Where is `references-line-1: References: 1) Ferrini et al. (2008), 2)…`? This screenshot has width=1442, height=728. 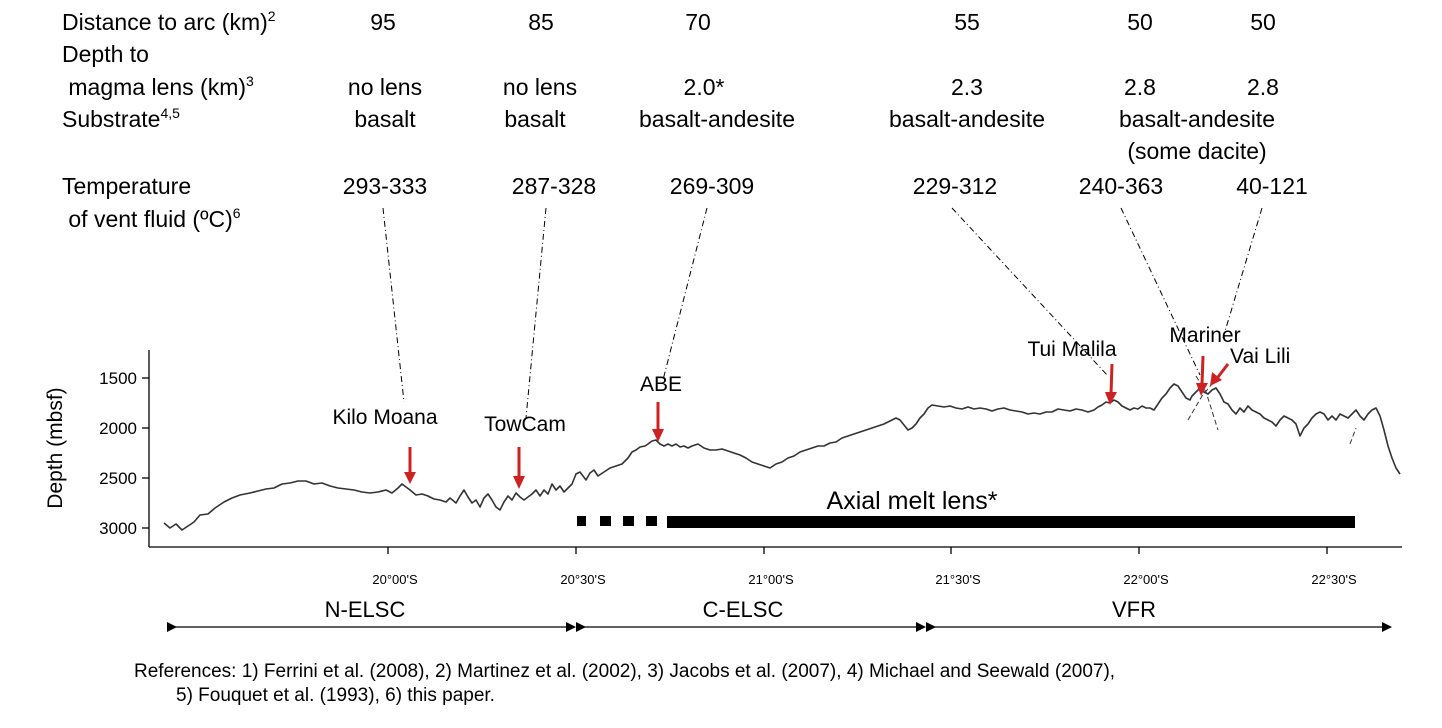
references-line-1: References: 1) Ferrini et al. (2008), 2)… is located at coordinates (625, 671).